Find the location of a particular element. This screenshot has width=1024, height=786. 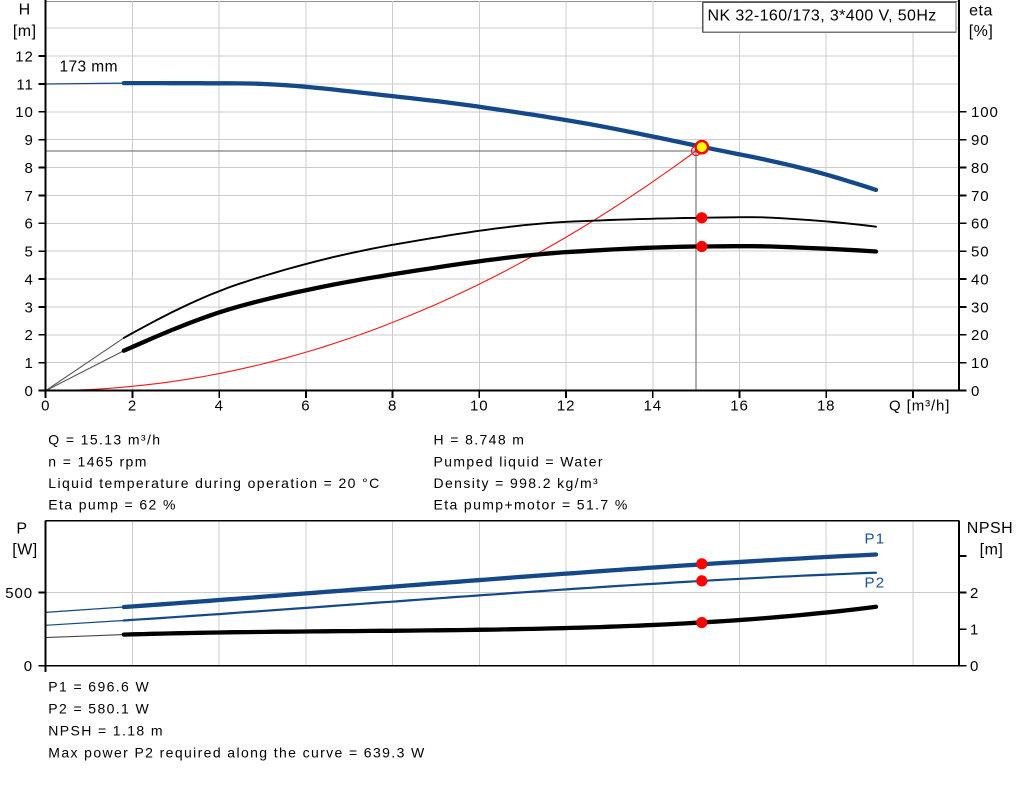

svg-text: P1 is located at coordinates (875, 538).